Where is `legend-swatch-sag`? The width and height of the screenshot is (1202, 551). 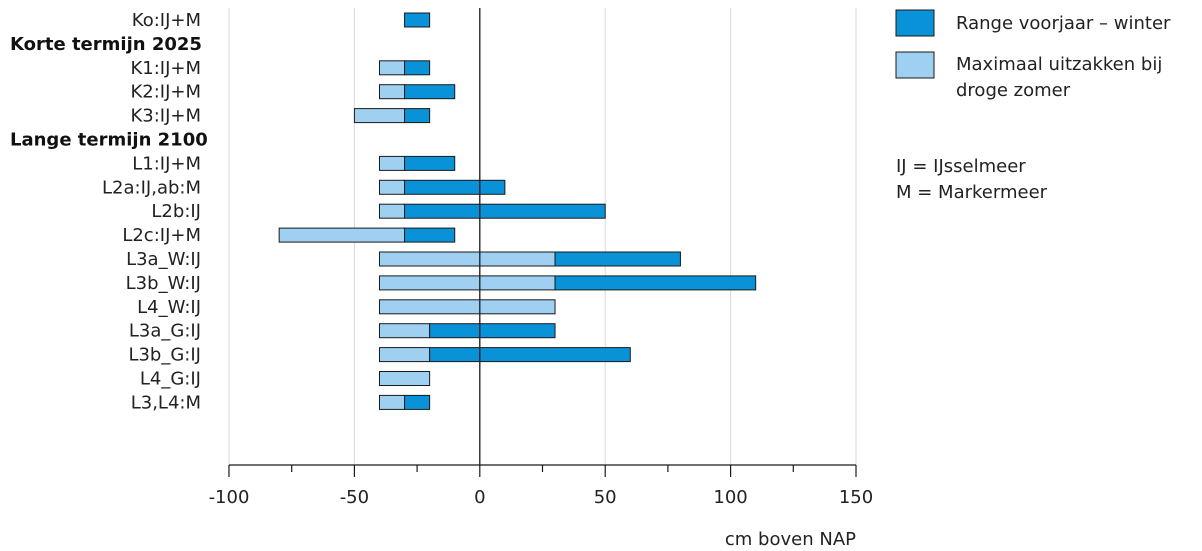
legend-swatch-sag is located at coordinates (915, 65).